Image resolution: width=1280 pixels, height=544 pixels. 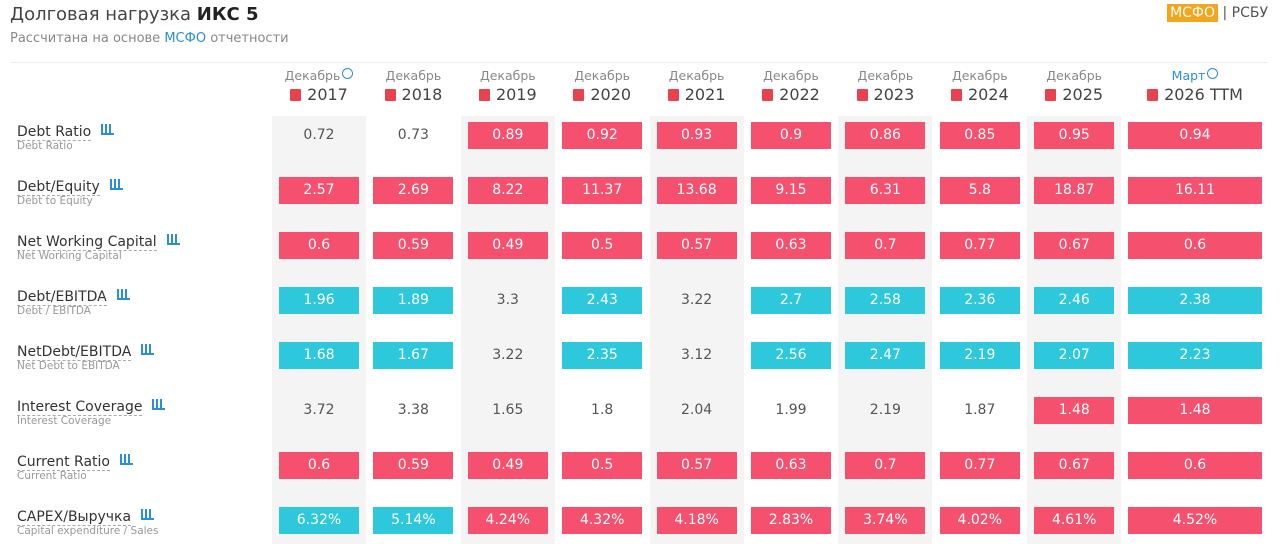 What do you see at coordinates (791, 355) in the screenshot?
I see `cell: 2.56` at bounding box center [791, 355].